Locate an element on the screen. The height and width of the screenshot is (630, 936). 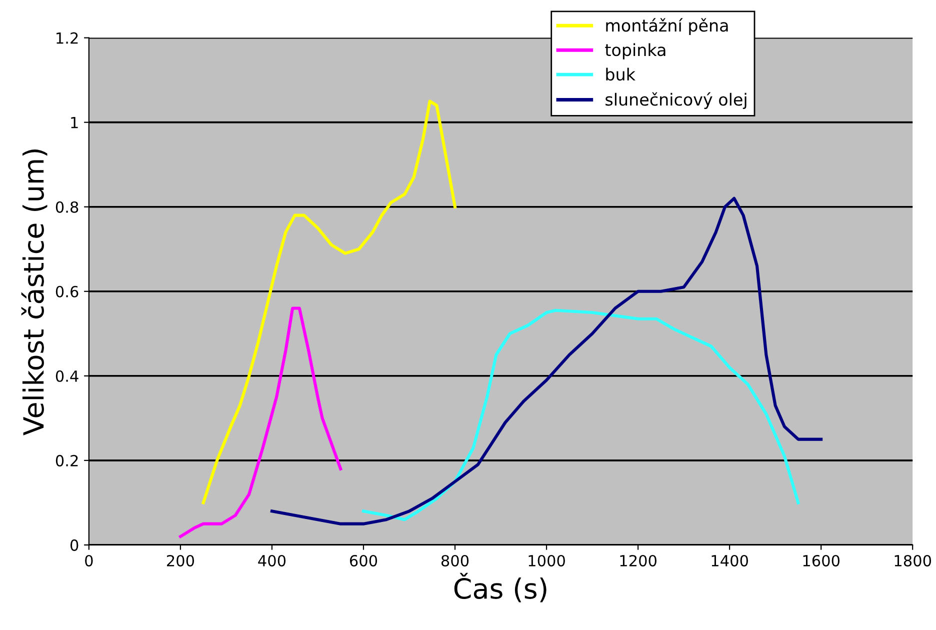
x-tick-label: 1800 is located at coordinates (913, 560).